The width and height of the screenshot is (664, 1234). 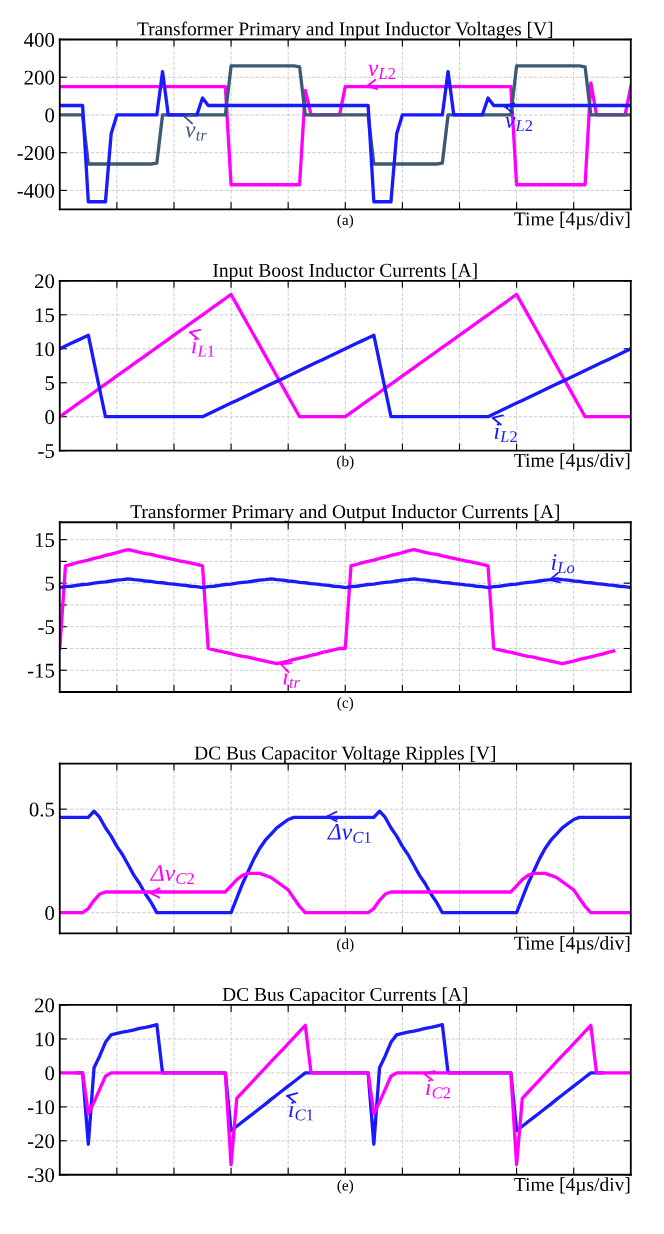 I want to click on chart-title: DC Bus Capacitor Voltage Ripples [V], so click(x=344, y=754).